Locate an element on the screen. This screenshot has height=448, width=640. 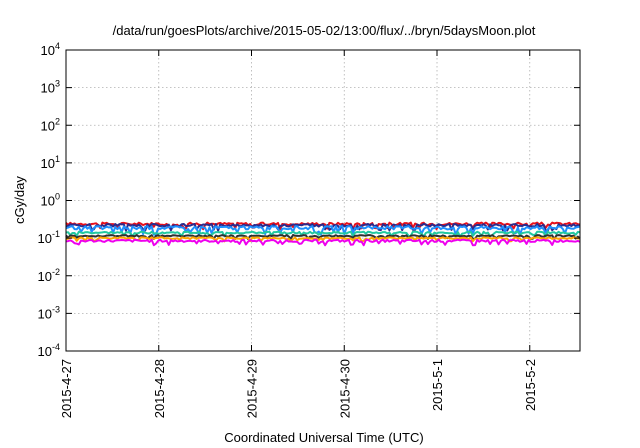
y-tick-label: 10⁻⁴ is located at coordinates (49, 350).